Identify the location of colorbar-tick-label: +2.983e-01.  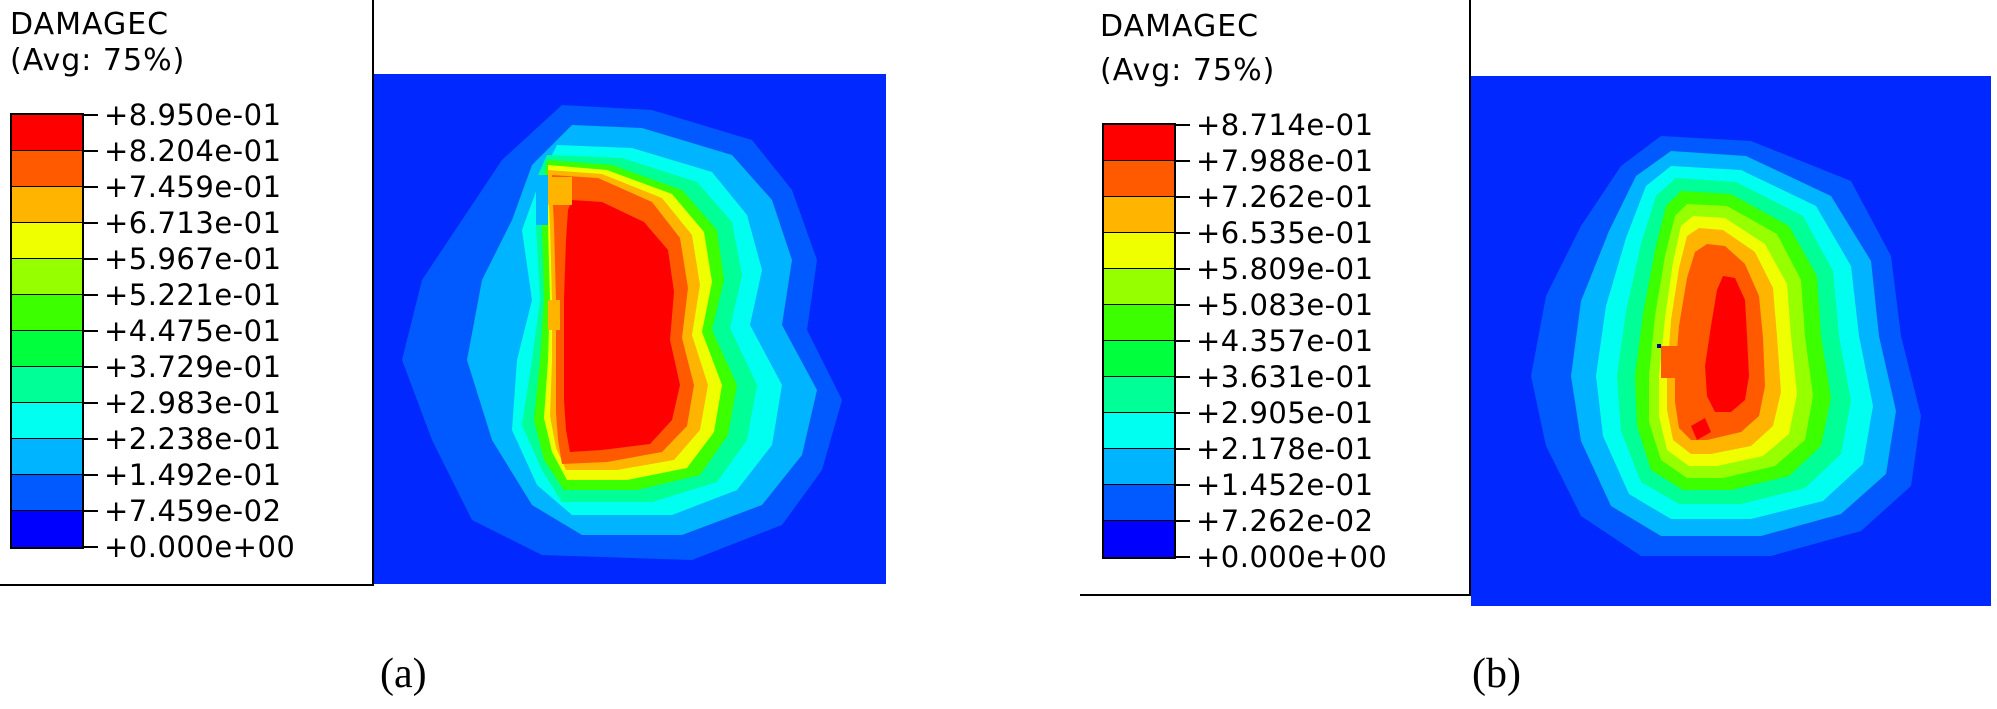
(193, 403).